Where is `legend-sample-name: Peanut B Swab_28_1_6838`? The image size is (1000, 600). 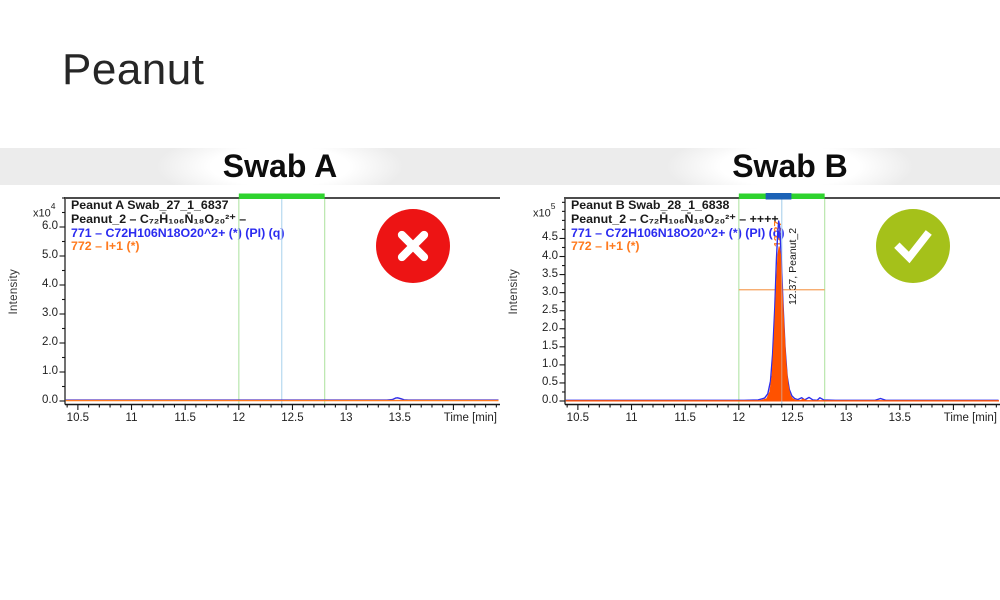 legend-sample-name: Peanut B Swab_28_1_6838 is located at coordinates (650, 205).